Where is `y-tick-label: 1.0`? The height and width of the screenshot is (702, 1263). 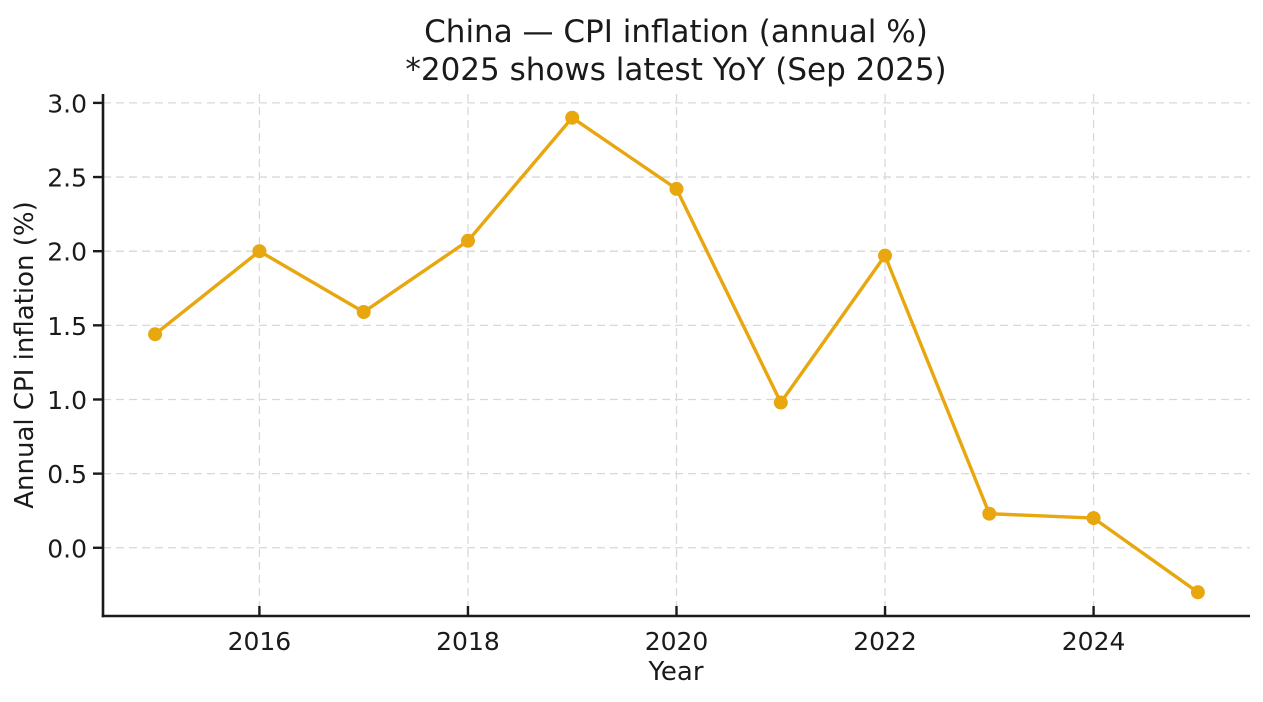 y-tick-label: 1.0 is located at coordinates (67, 400).